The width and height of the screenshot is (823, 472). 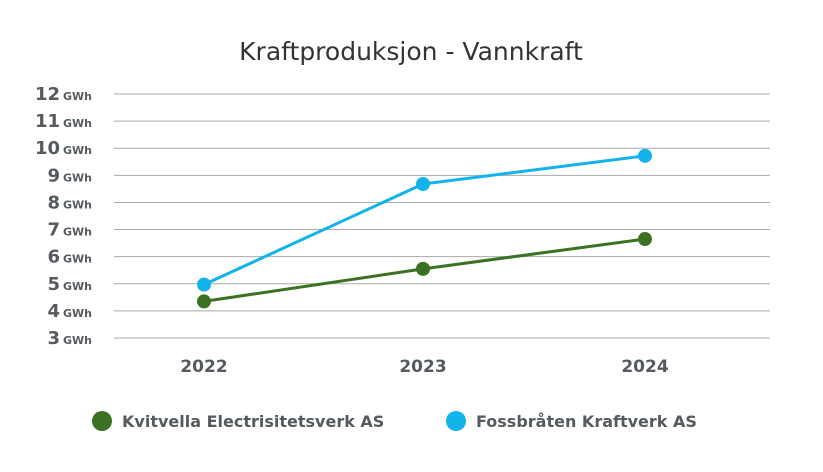 What do you see at coordinates (47, 94) in the screenshot?
I see `y-tick-label-12: 12` at bounding box center [47, 94].